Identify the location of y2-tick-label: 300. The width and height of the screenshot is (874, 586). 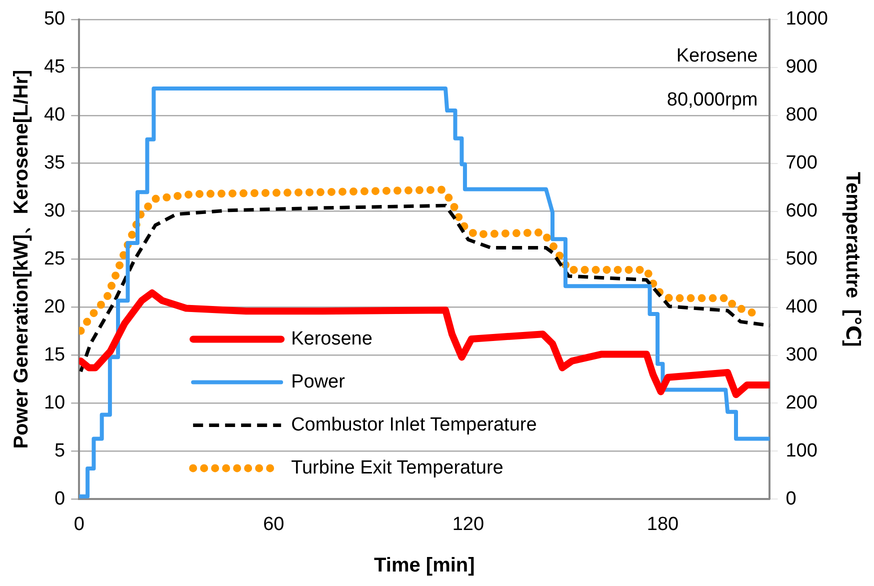
(802, 355).